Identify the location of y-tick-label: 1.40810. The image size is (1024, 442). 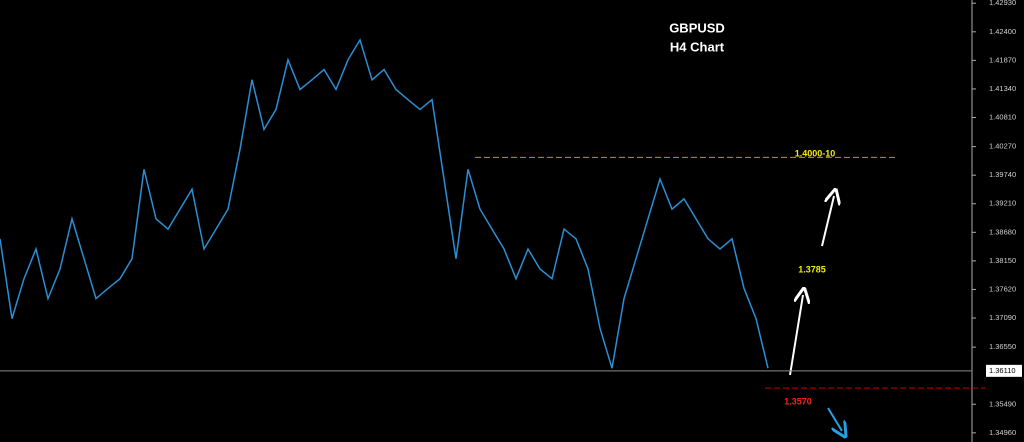
(1002, 116).